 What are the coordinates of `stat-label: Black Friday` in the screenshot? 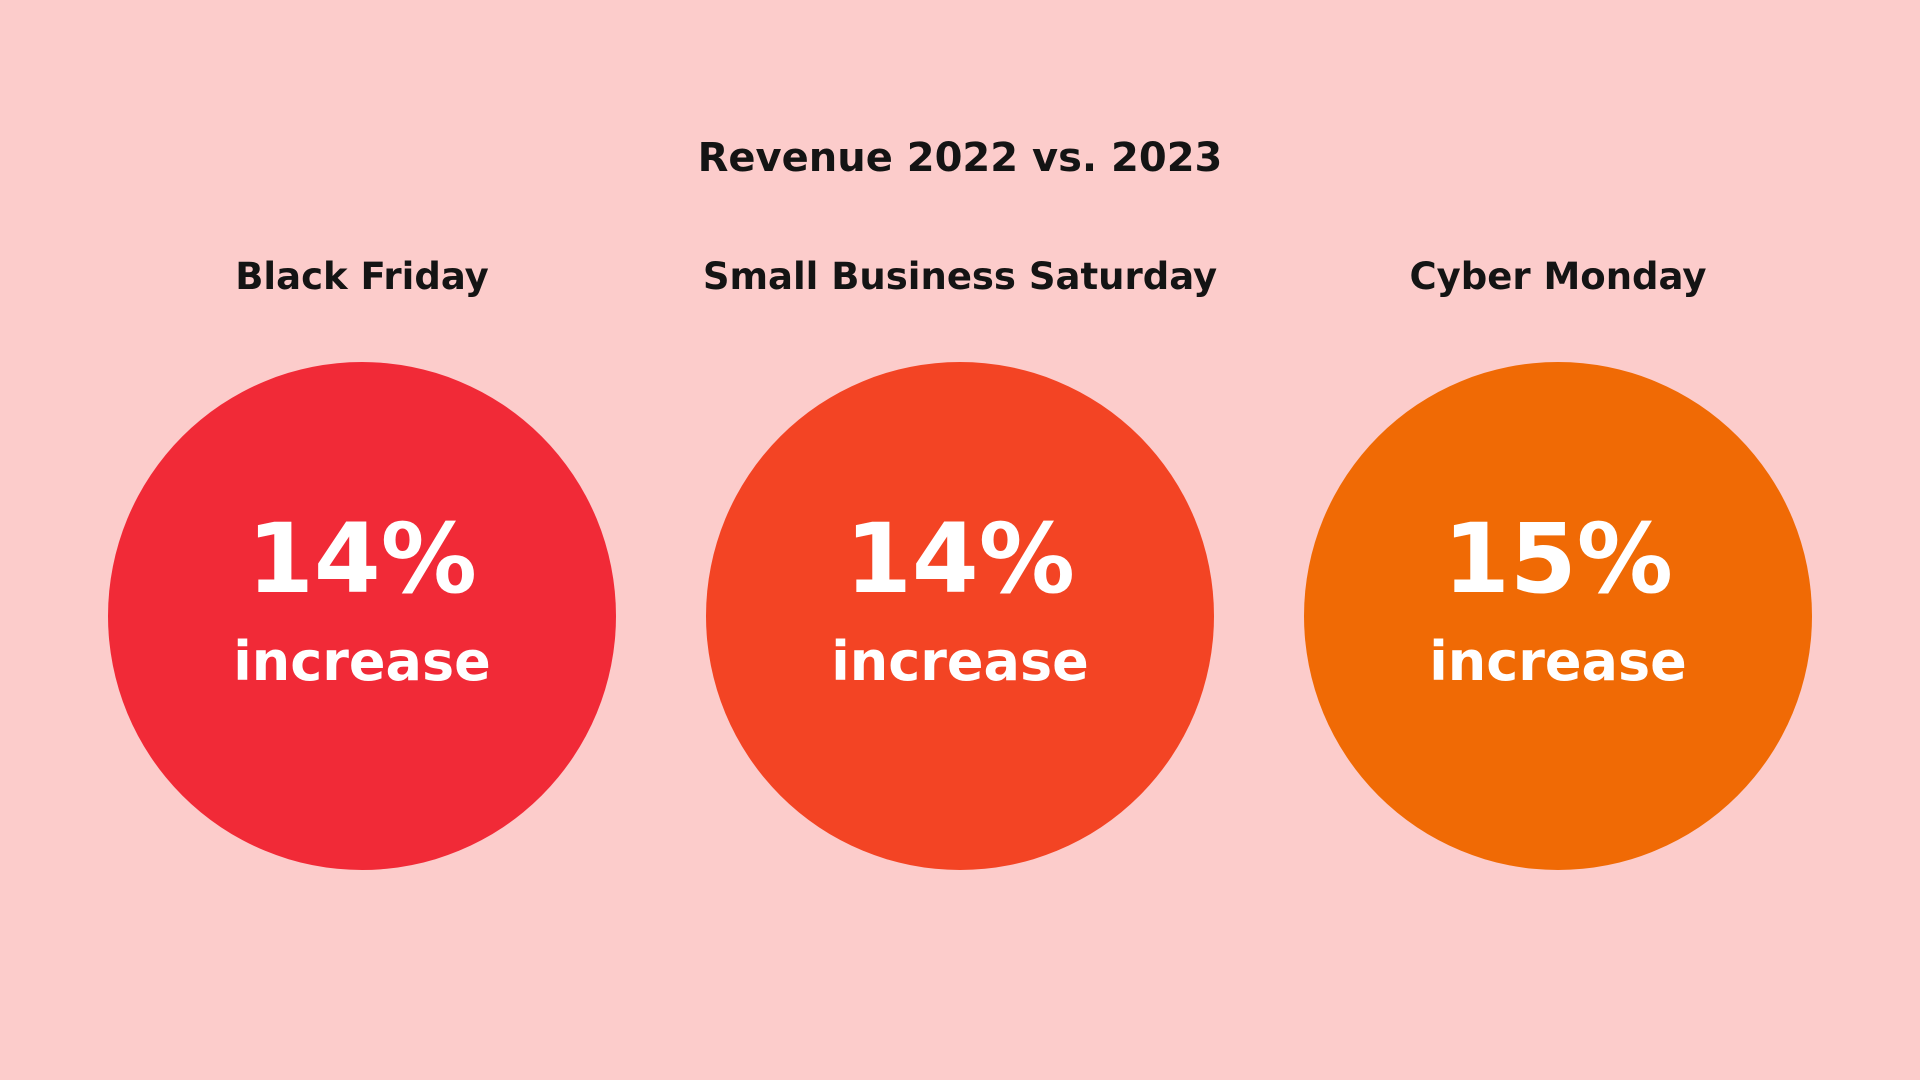 It's located at (362, 276).